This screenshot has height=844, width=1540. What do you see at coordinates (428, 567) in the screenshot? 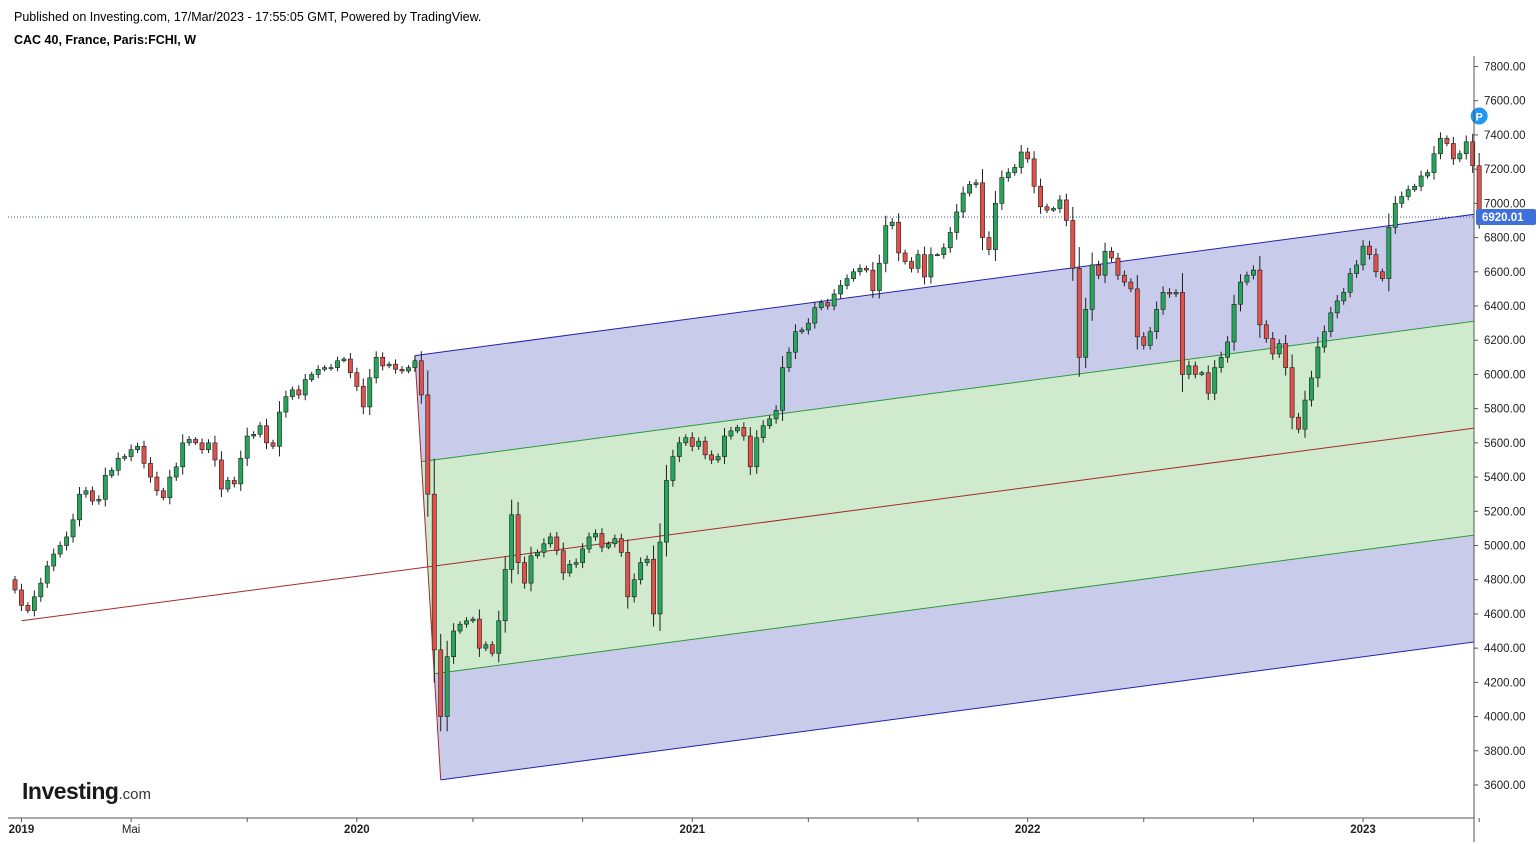
I see `pitchfork-pivot-line` at bounding box center [428, 567].